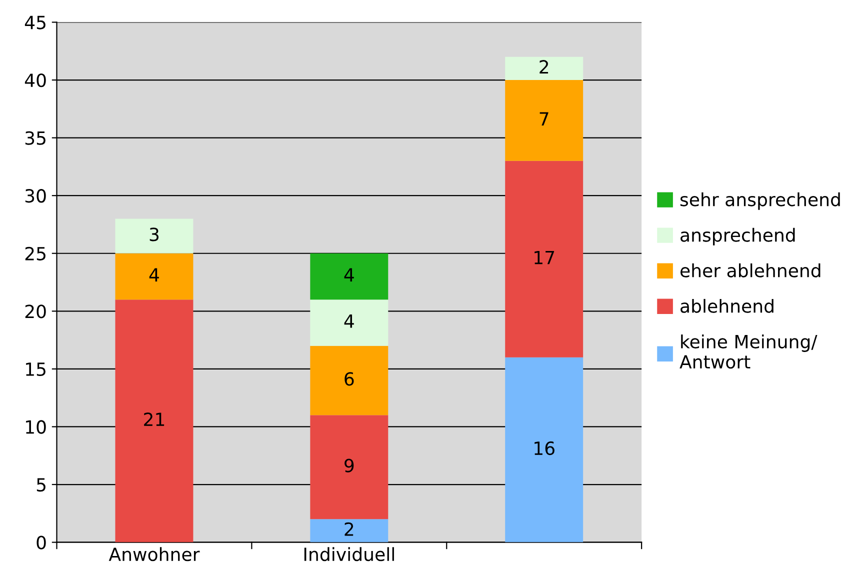 This screenshot has width=860, height=585. What do you see at coordinates (349, 554) in the screenshot?
I see `x-tick-label: Individuell` at bounding box center [349, 554].